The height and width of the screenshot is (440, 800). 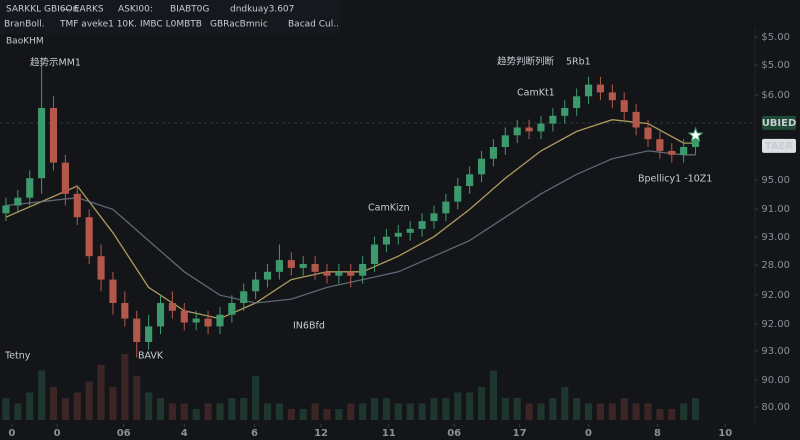 What do you see at coordinates (135, 10) in the screenshot?
I see `toolbar-item: ASKI00:` at bounding box center [135, 10].